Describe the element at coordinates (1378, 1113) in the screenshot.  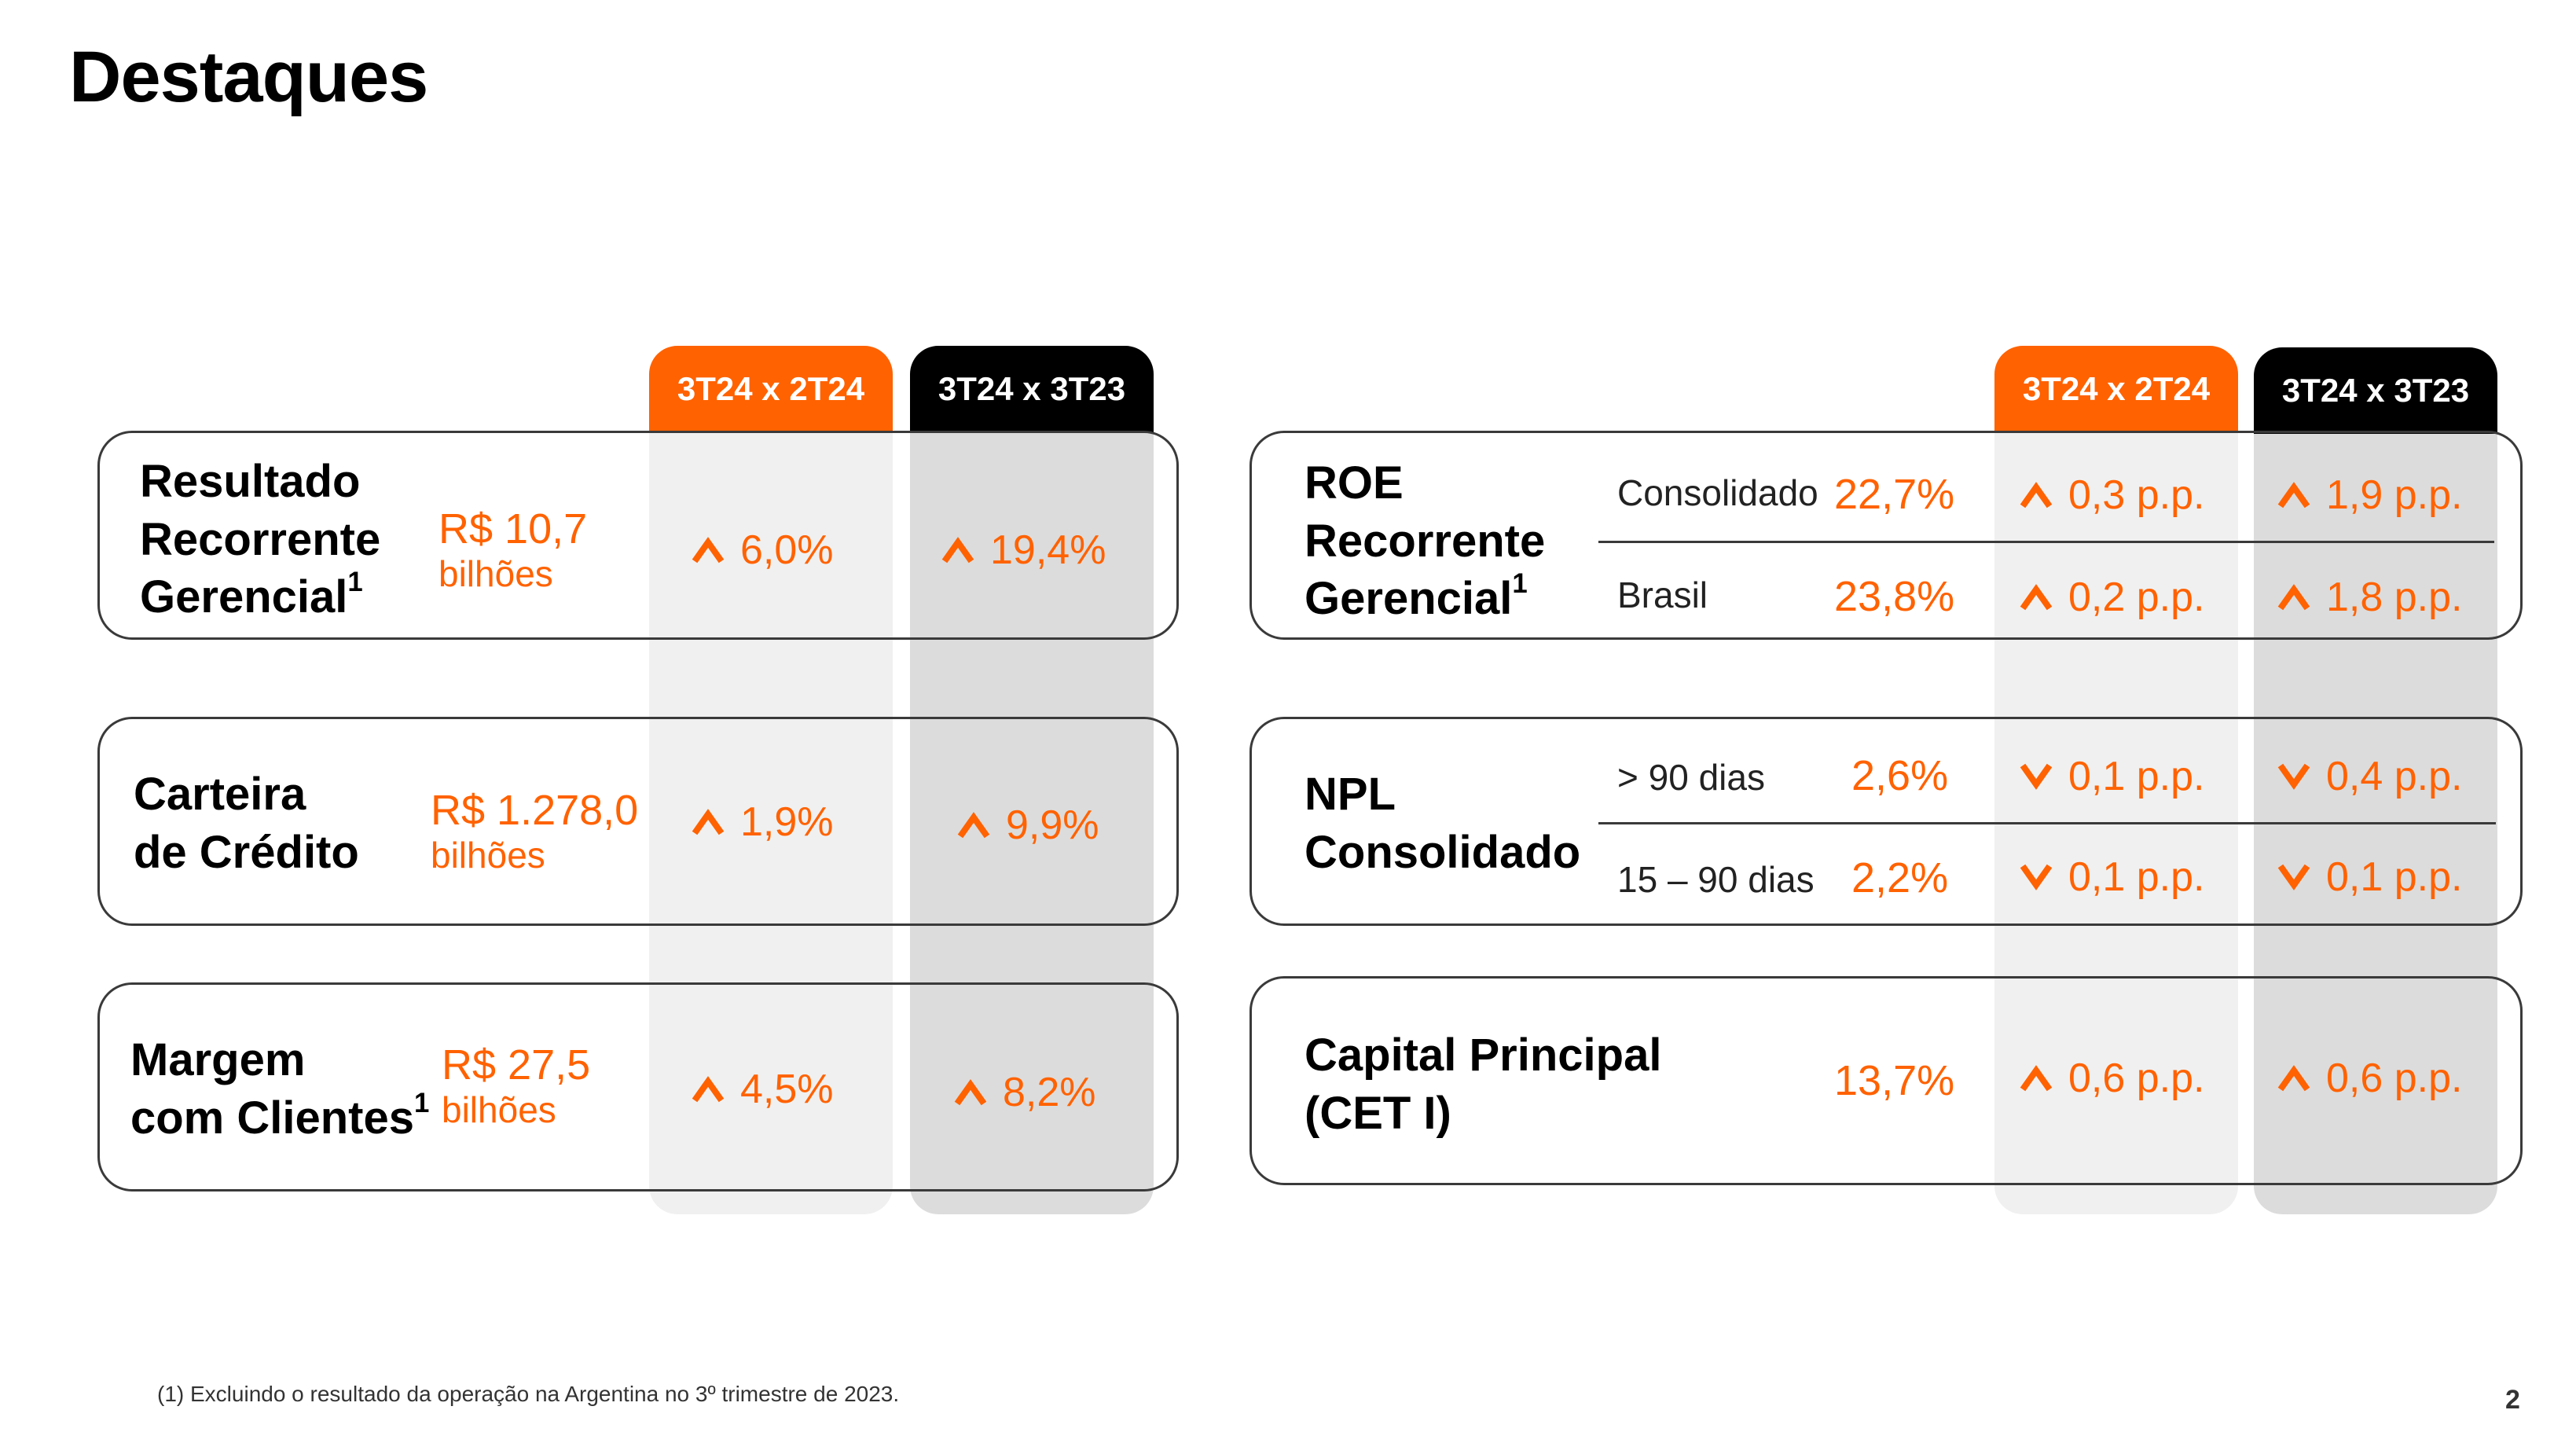
I see `cet-label-line2: (CET I)` at that location.